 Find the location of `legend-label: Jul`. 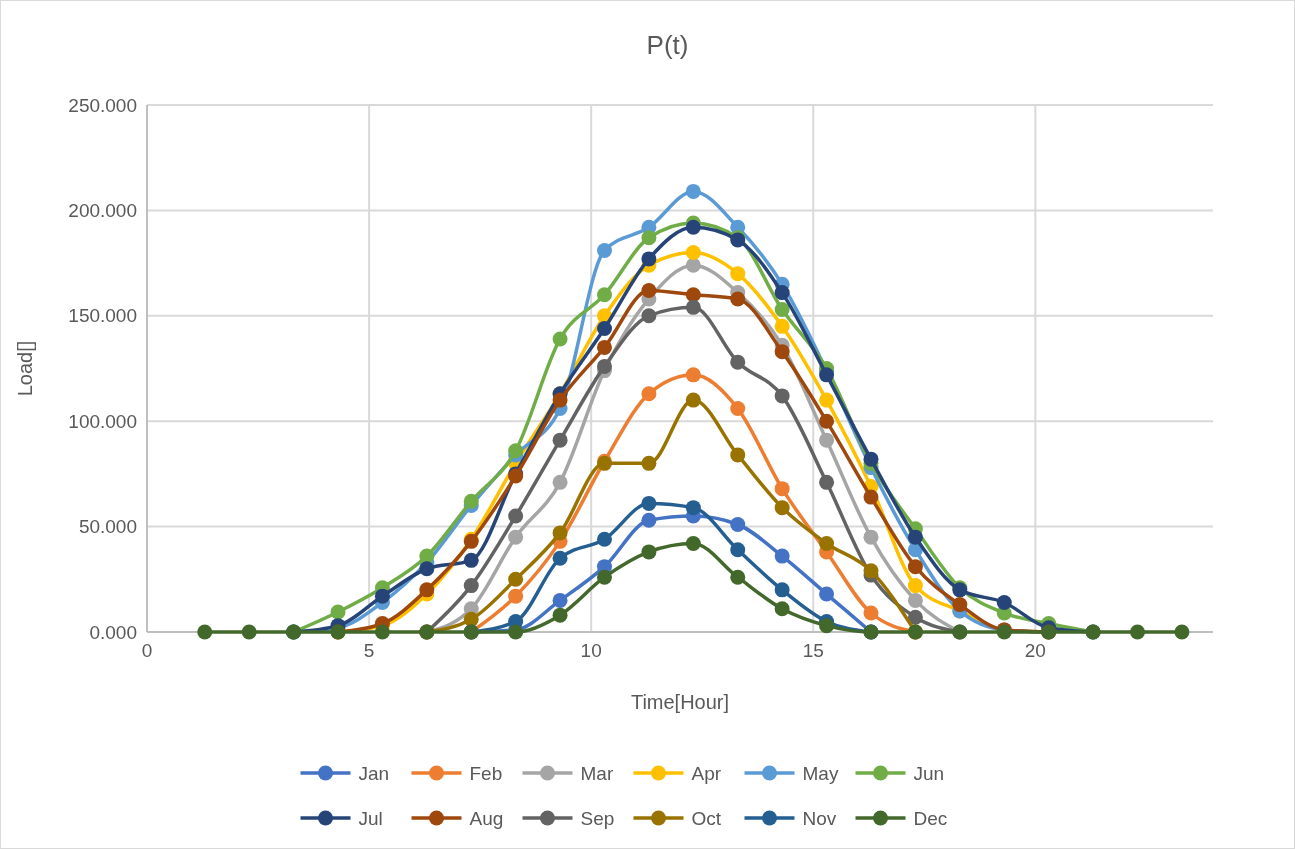

legend-label: Jul is located at coordinates (370, 818).